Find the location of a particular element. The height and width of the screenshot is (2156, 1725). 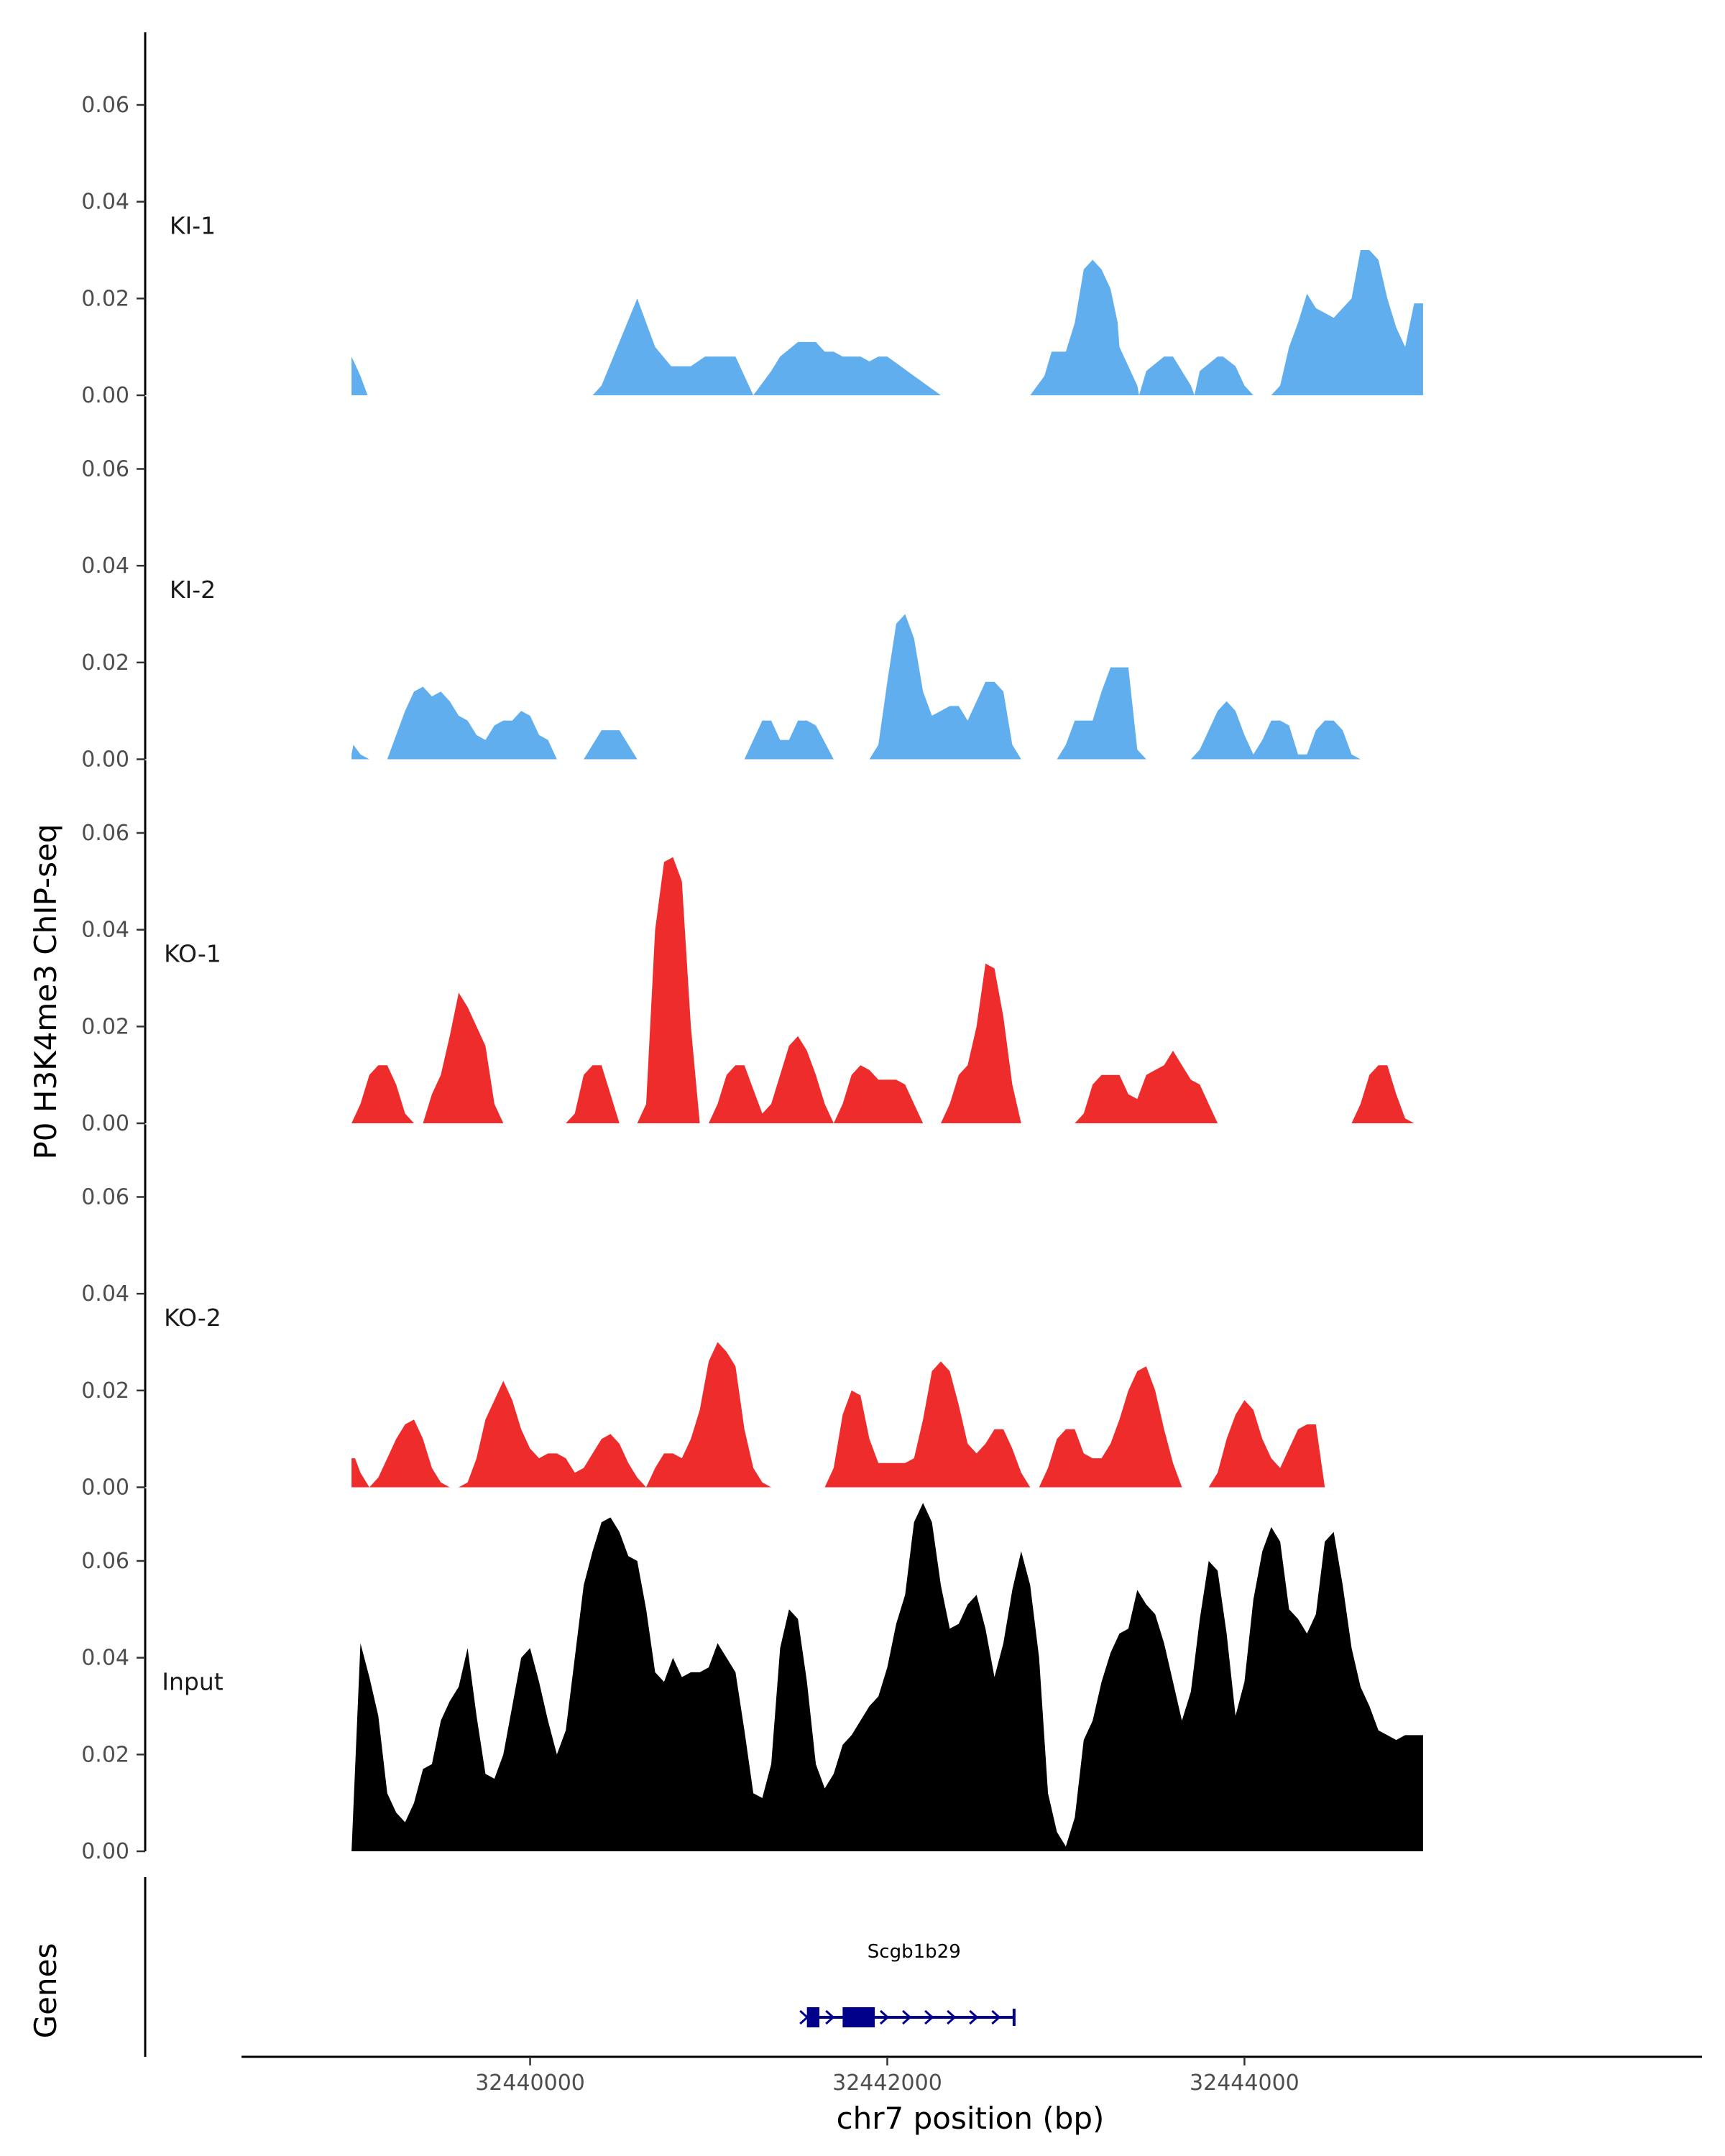

track-label-ko-1: KO-1 is located at coordinates (192, 953).